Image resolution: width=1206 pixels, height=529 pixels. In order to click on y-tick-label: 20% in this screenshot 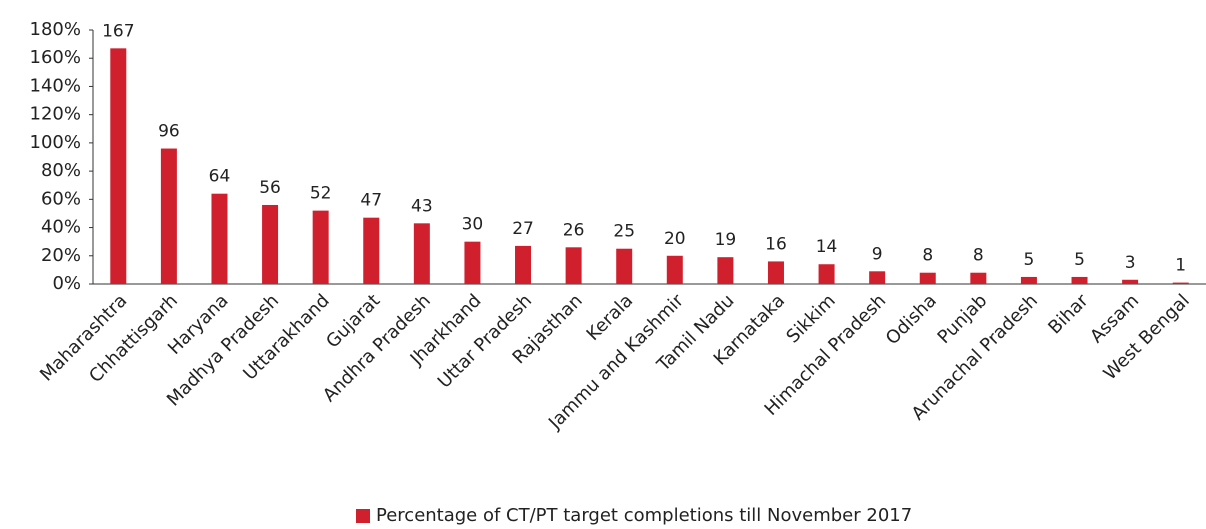, I will do `click(61, 255)`.